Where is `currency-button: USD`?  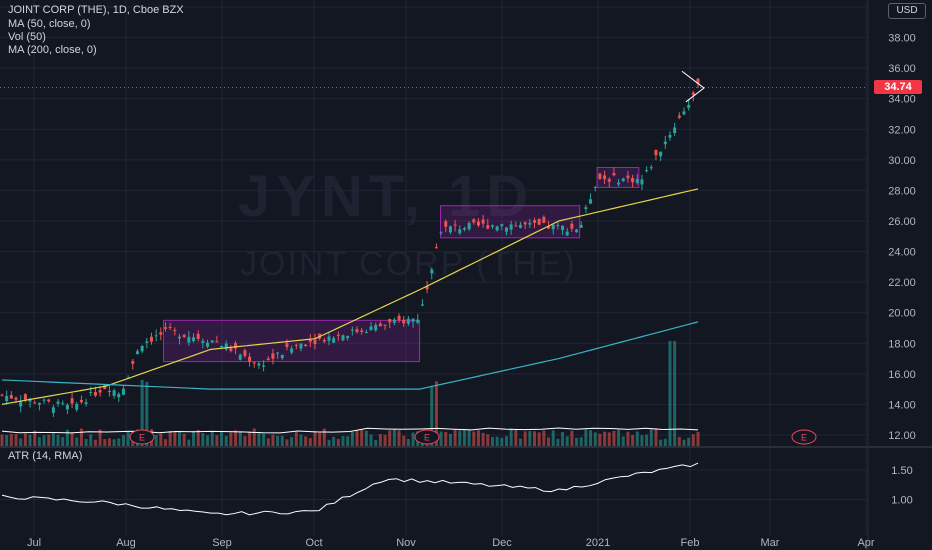 currency-button: USD is located at coordinates (907, 11).